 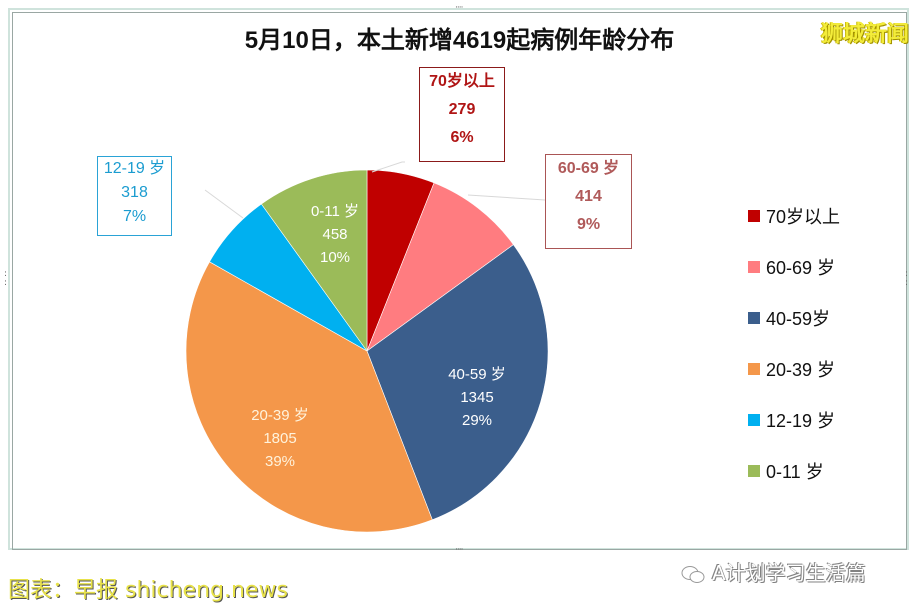 I want to click on callout-label: 60-69 岁, so click(x=588, y=168).